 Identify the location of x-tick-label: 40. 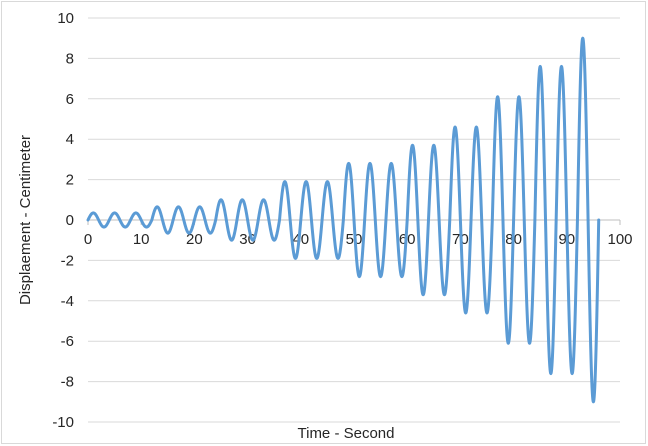
(300, 239).